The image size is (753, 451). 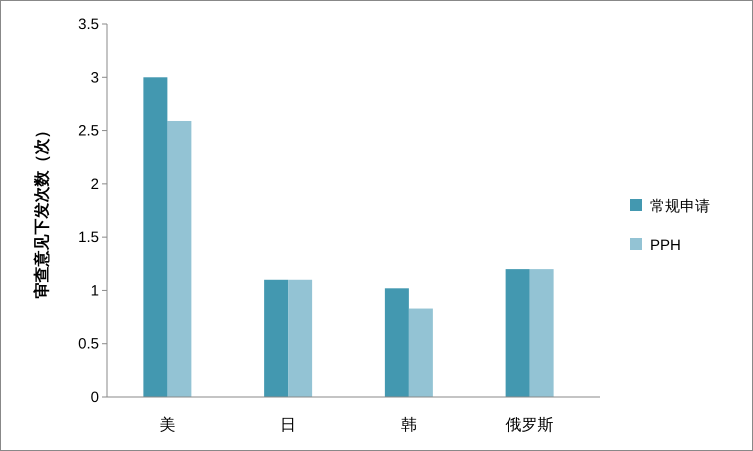 What do you see at coordinates (530, 425) in the screenshot?
I see `x-tick-label: 俄罗斯` at bounding box center [530, 425].